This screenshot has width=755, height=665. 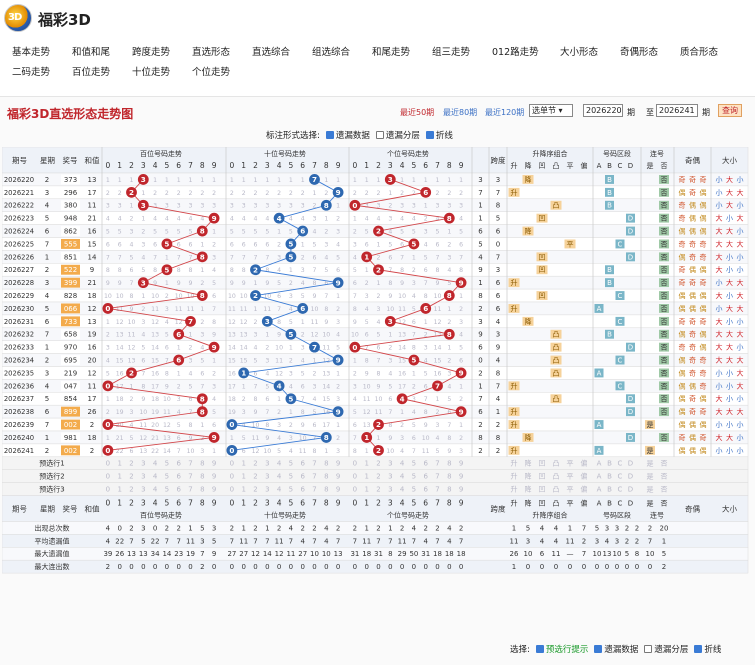 I want to click on zone-mark, so click(x=609, y=205).